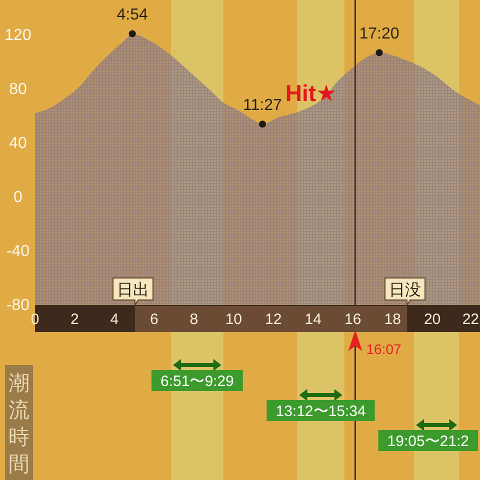 Image resolution: width=480 pixels, height=480 pixels. What do you see at coordinates (470, 319) in the screenshot?
I see `x-tick-label: 22` at bounding box center [470, 319].